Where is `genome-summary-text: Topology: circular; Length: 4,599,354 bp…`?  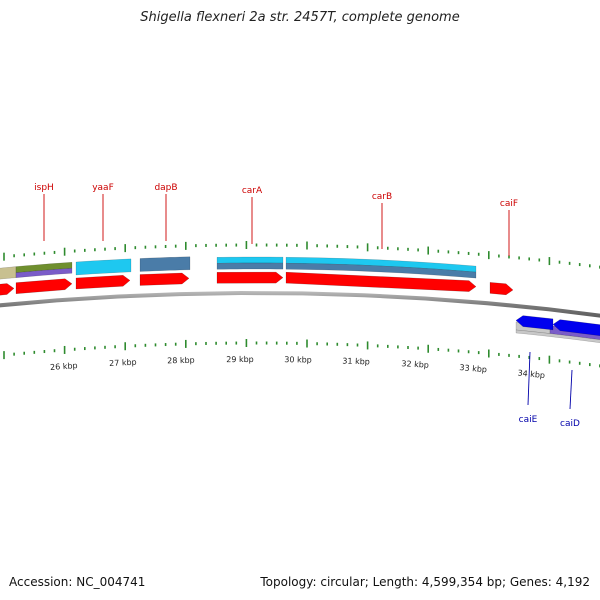 genome-summary-text: Topology: circular; Length: 4,599,354 bp… is located at coordinates (425, 582).